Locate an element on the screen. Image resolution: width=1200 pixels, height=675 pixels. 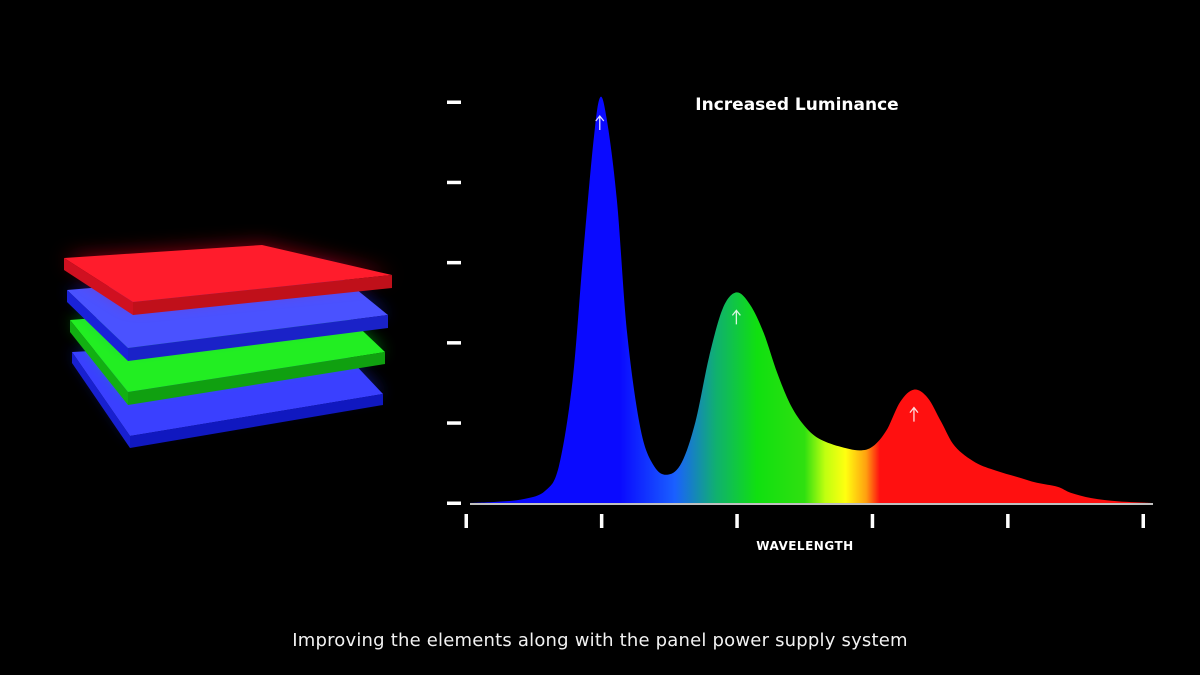
peak-arrow-red is located at coordinates (914, 414).